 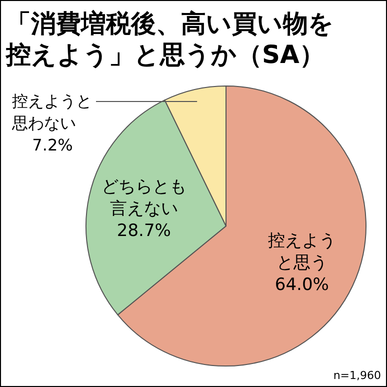 What do you see at coordinates (302, 251) in the screenshot?
I see `slice-label: 控えようと思う` at bounding box center [302, 251].